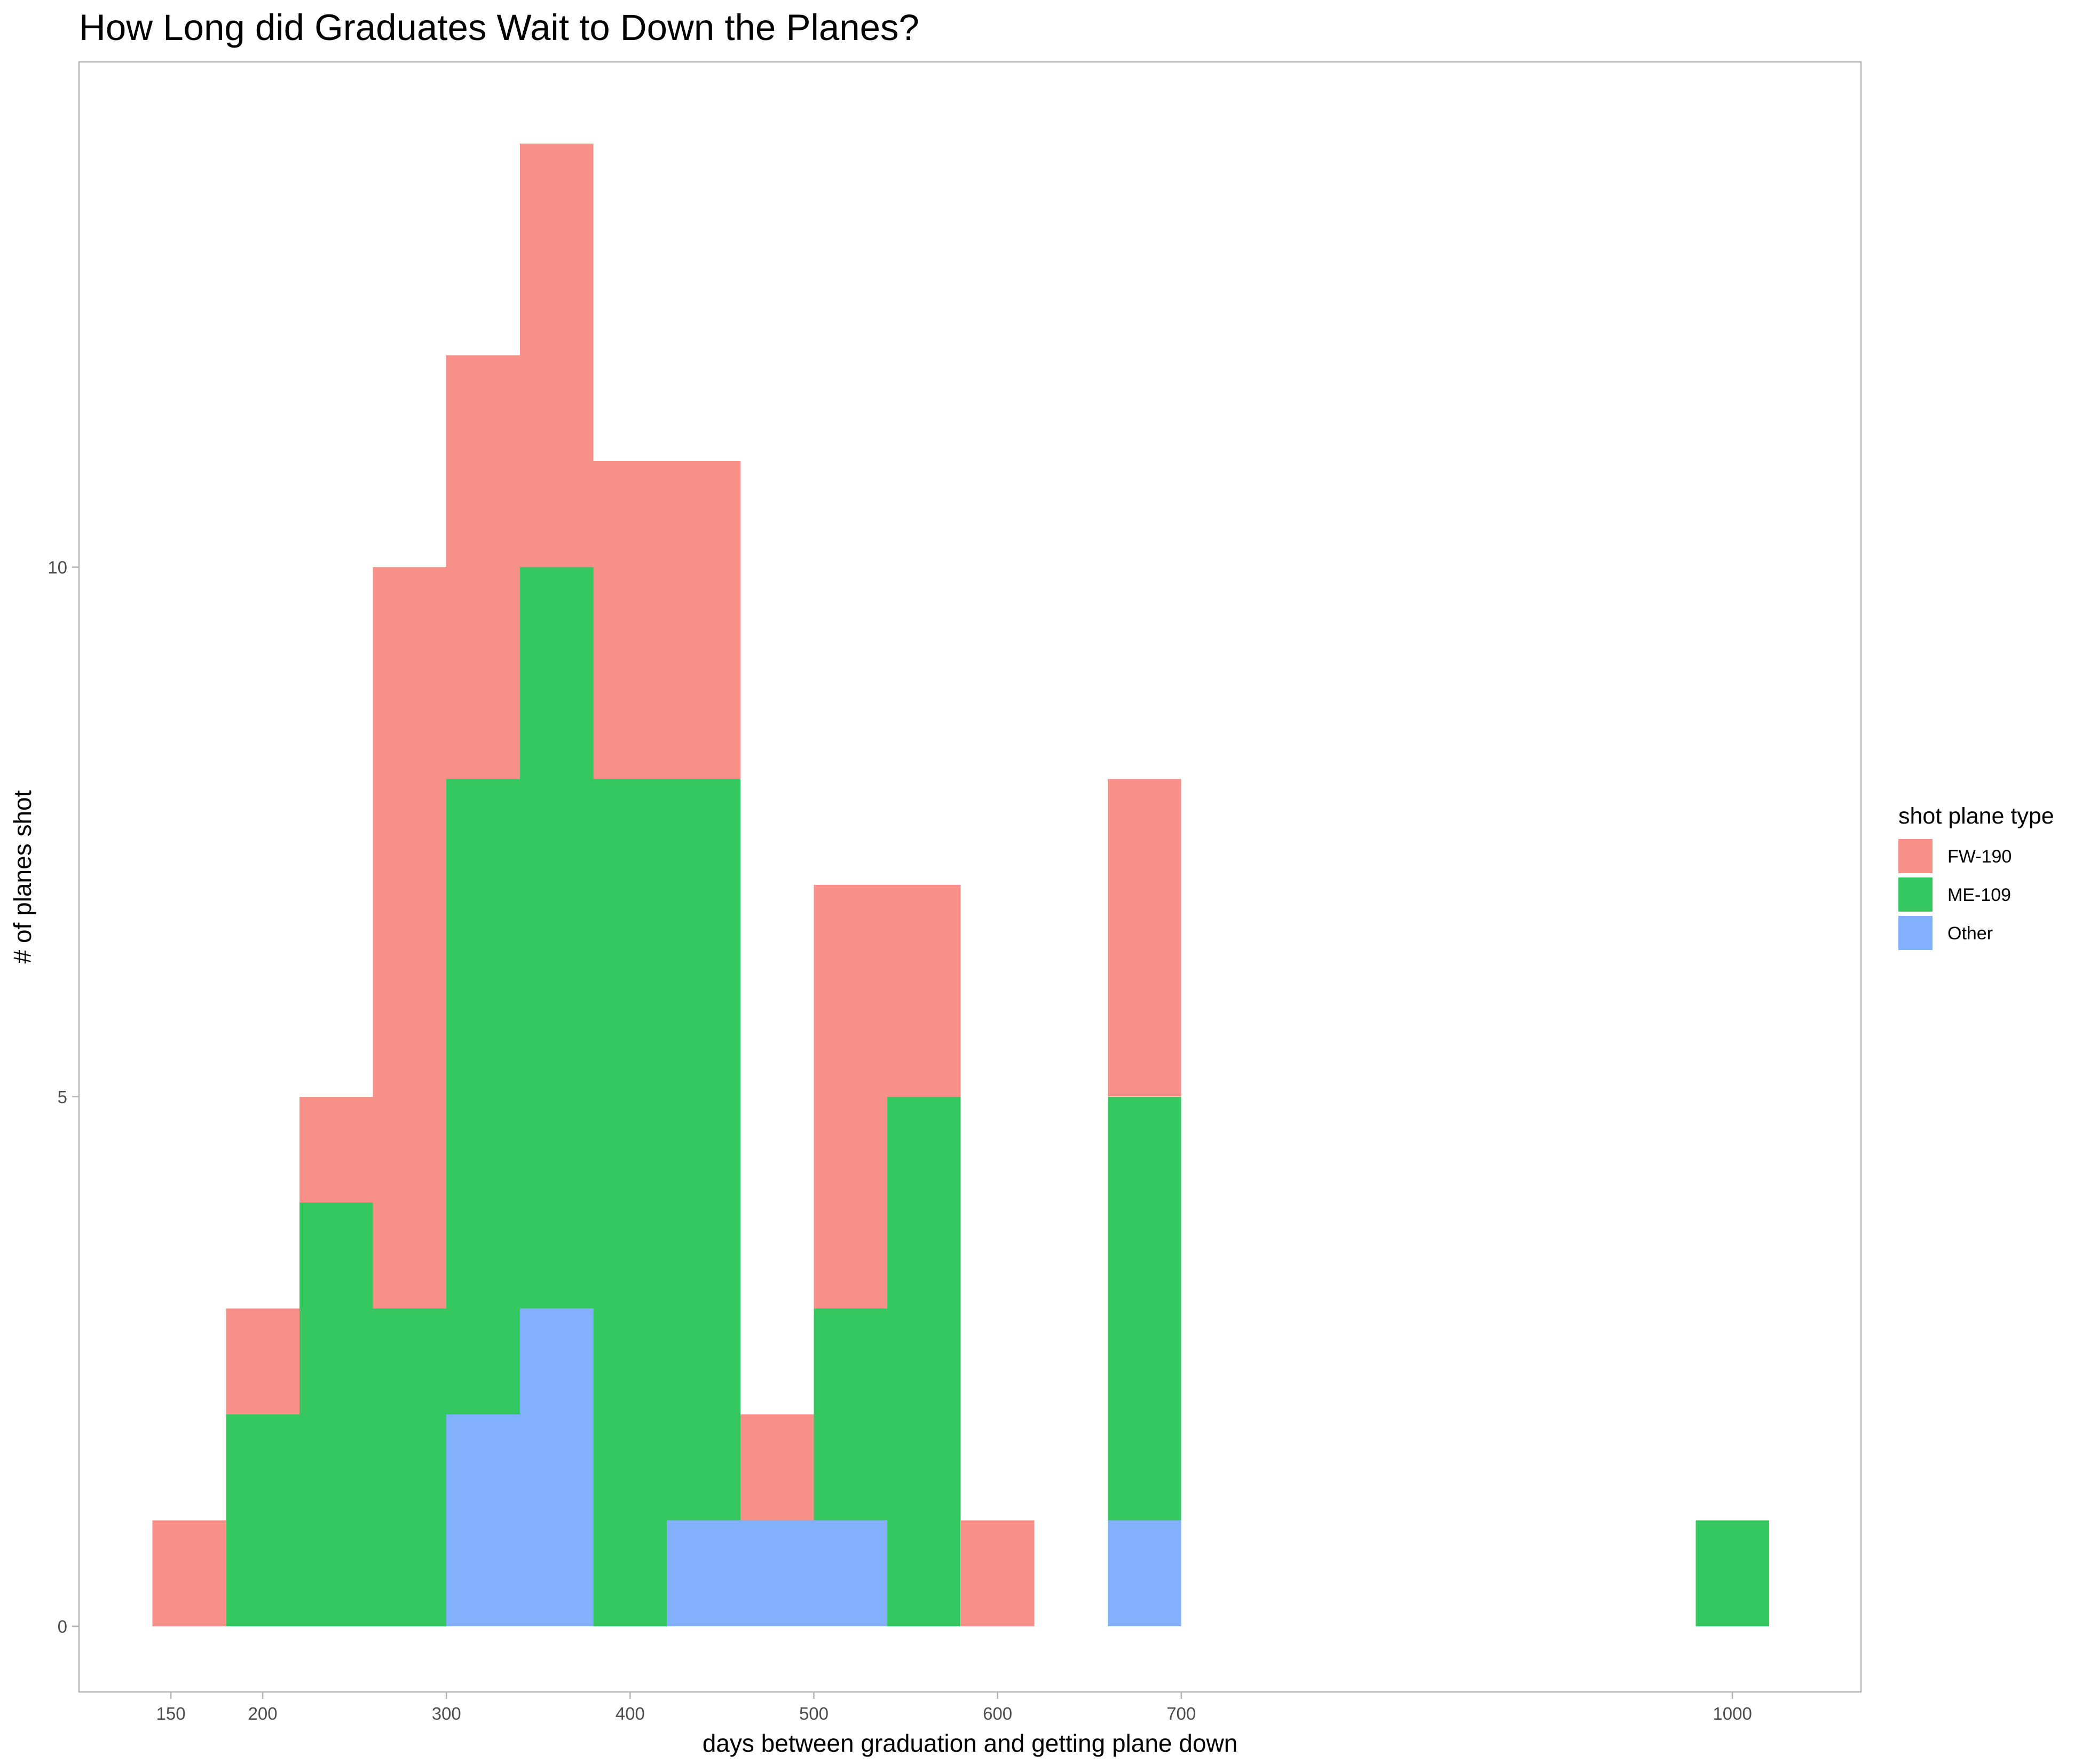  Describe the element at coordinates (1976, 816) in the screenshot. I see `legend-title: shot plane type` at that location.